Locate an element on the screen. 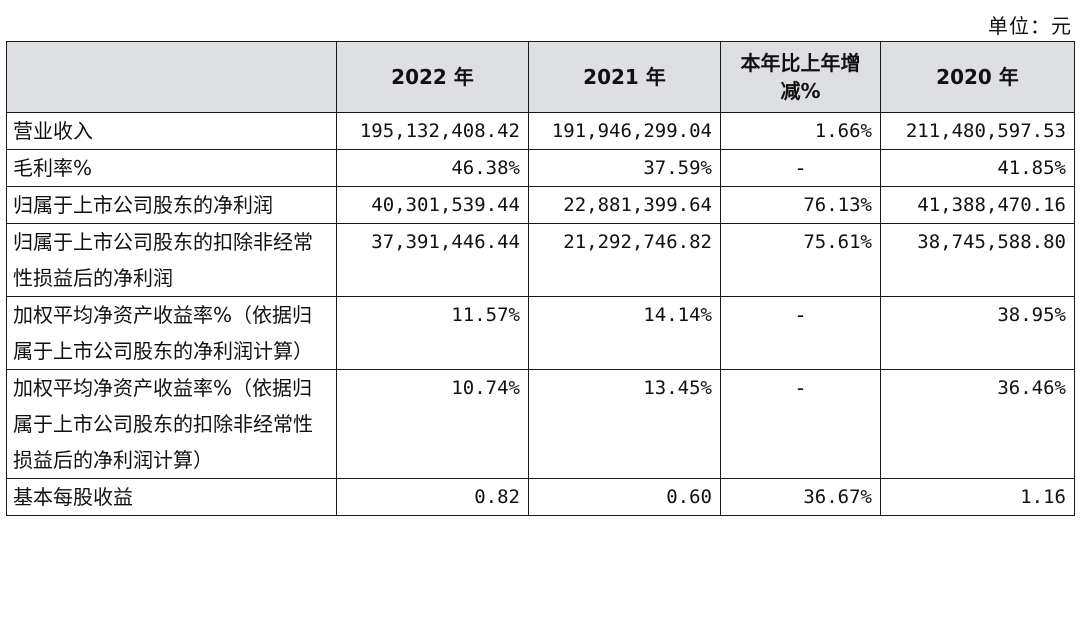 The height and width of the screenshot is (625, 1080). header-change-text: 本年比上年增减% is located at coordinates (800, 77).